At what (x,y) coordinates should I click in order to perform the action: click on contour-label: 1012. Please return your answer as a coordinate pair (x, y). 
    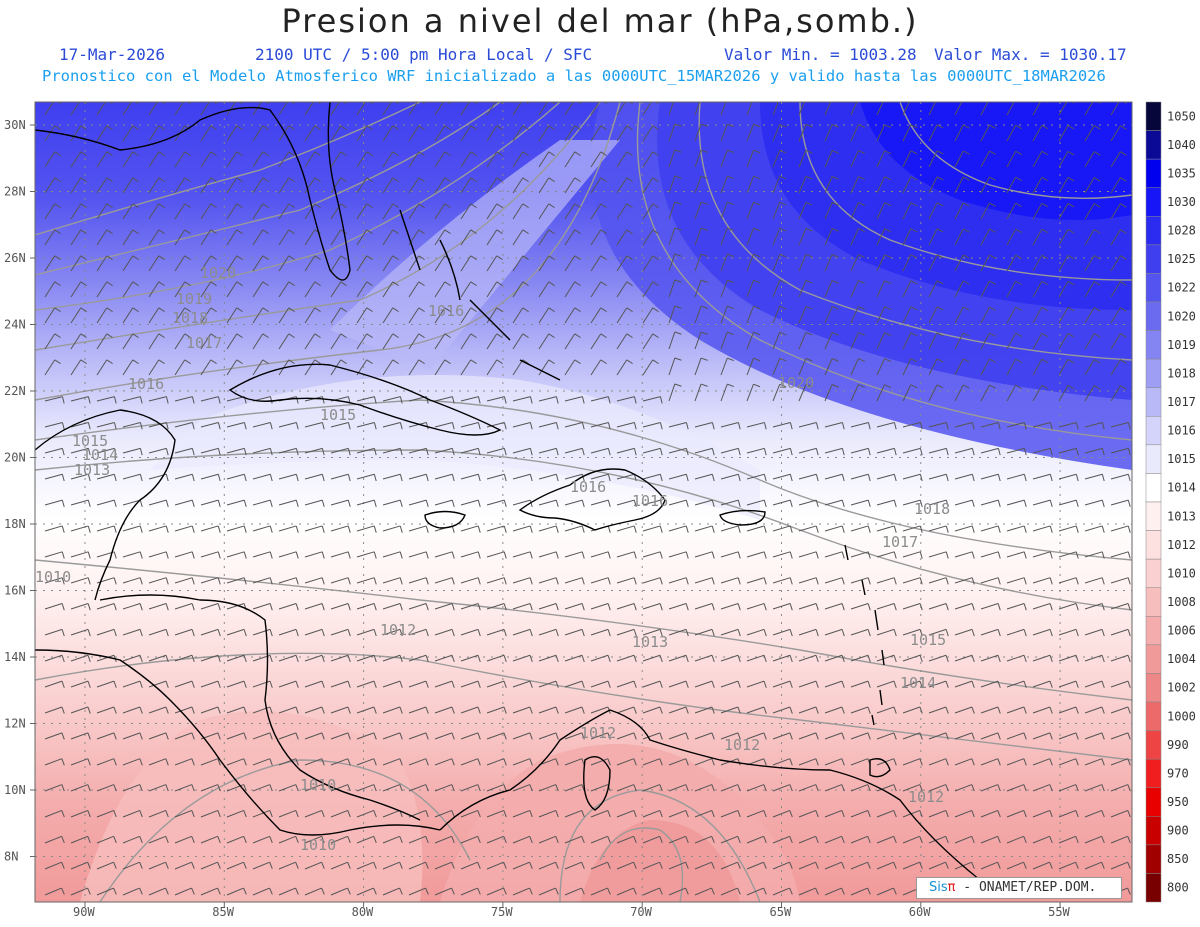
    Looking at the image, I should click on (926, 797).